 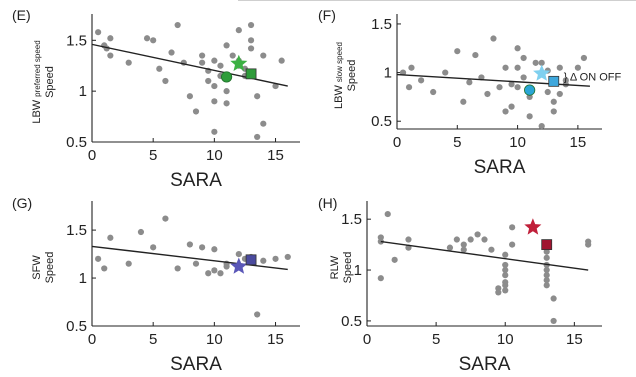 What do you see at coordinates (50, 268) in the screenshot?
I see `y-axis-label-second: Speed` at bounding box center [50, 268].